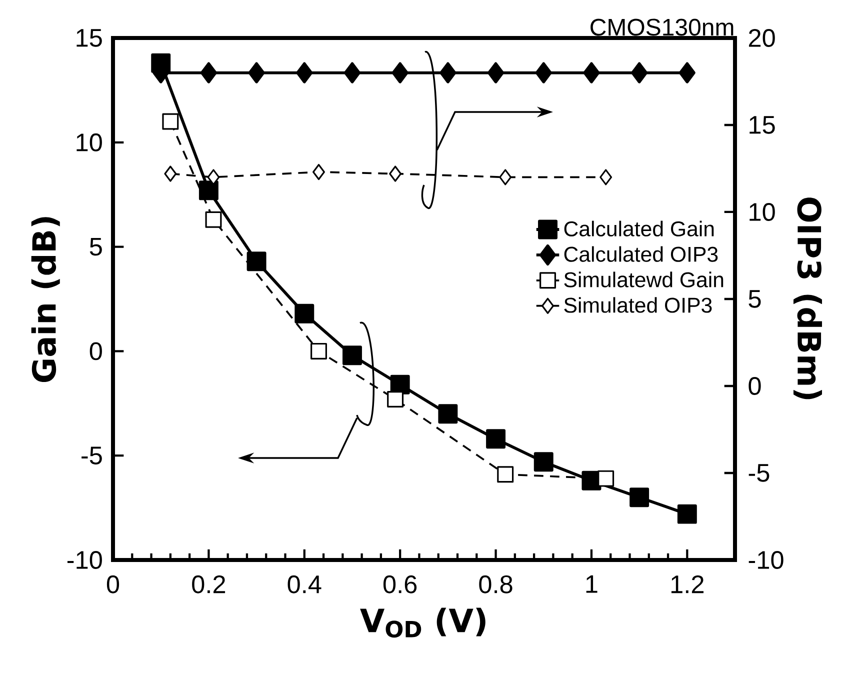 This screenshot has height=686, width=852. Describe the element at coordinates (89, 38) in the screenshot. I see `y-tick-label: 15` at that location.